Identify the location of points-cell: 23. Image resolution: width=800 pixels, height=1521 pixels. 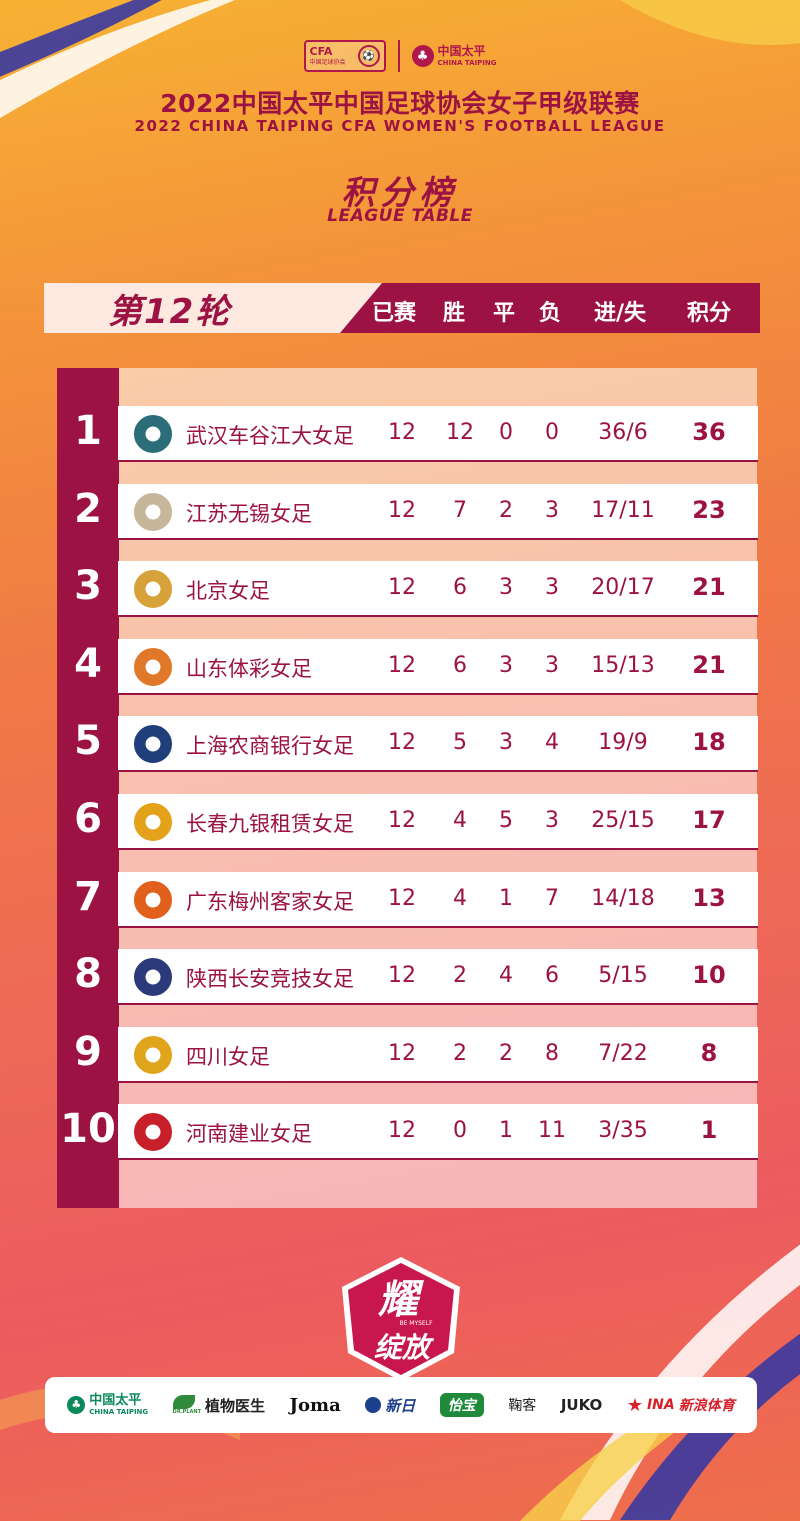
(709, 510).